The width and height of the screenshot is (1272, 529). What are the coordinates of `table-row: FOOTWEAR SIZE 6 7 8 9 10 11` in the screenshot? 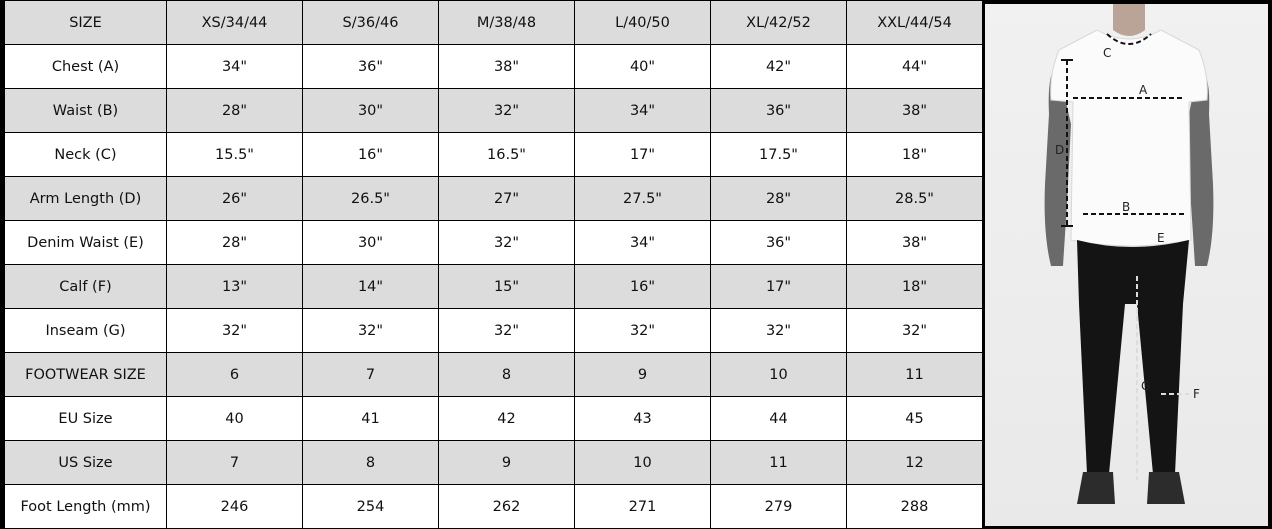 It's located at (493, 374).